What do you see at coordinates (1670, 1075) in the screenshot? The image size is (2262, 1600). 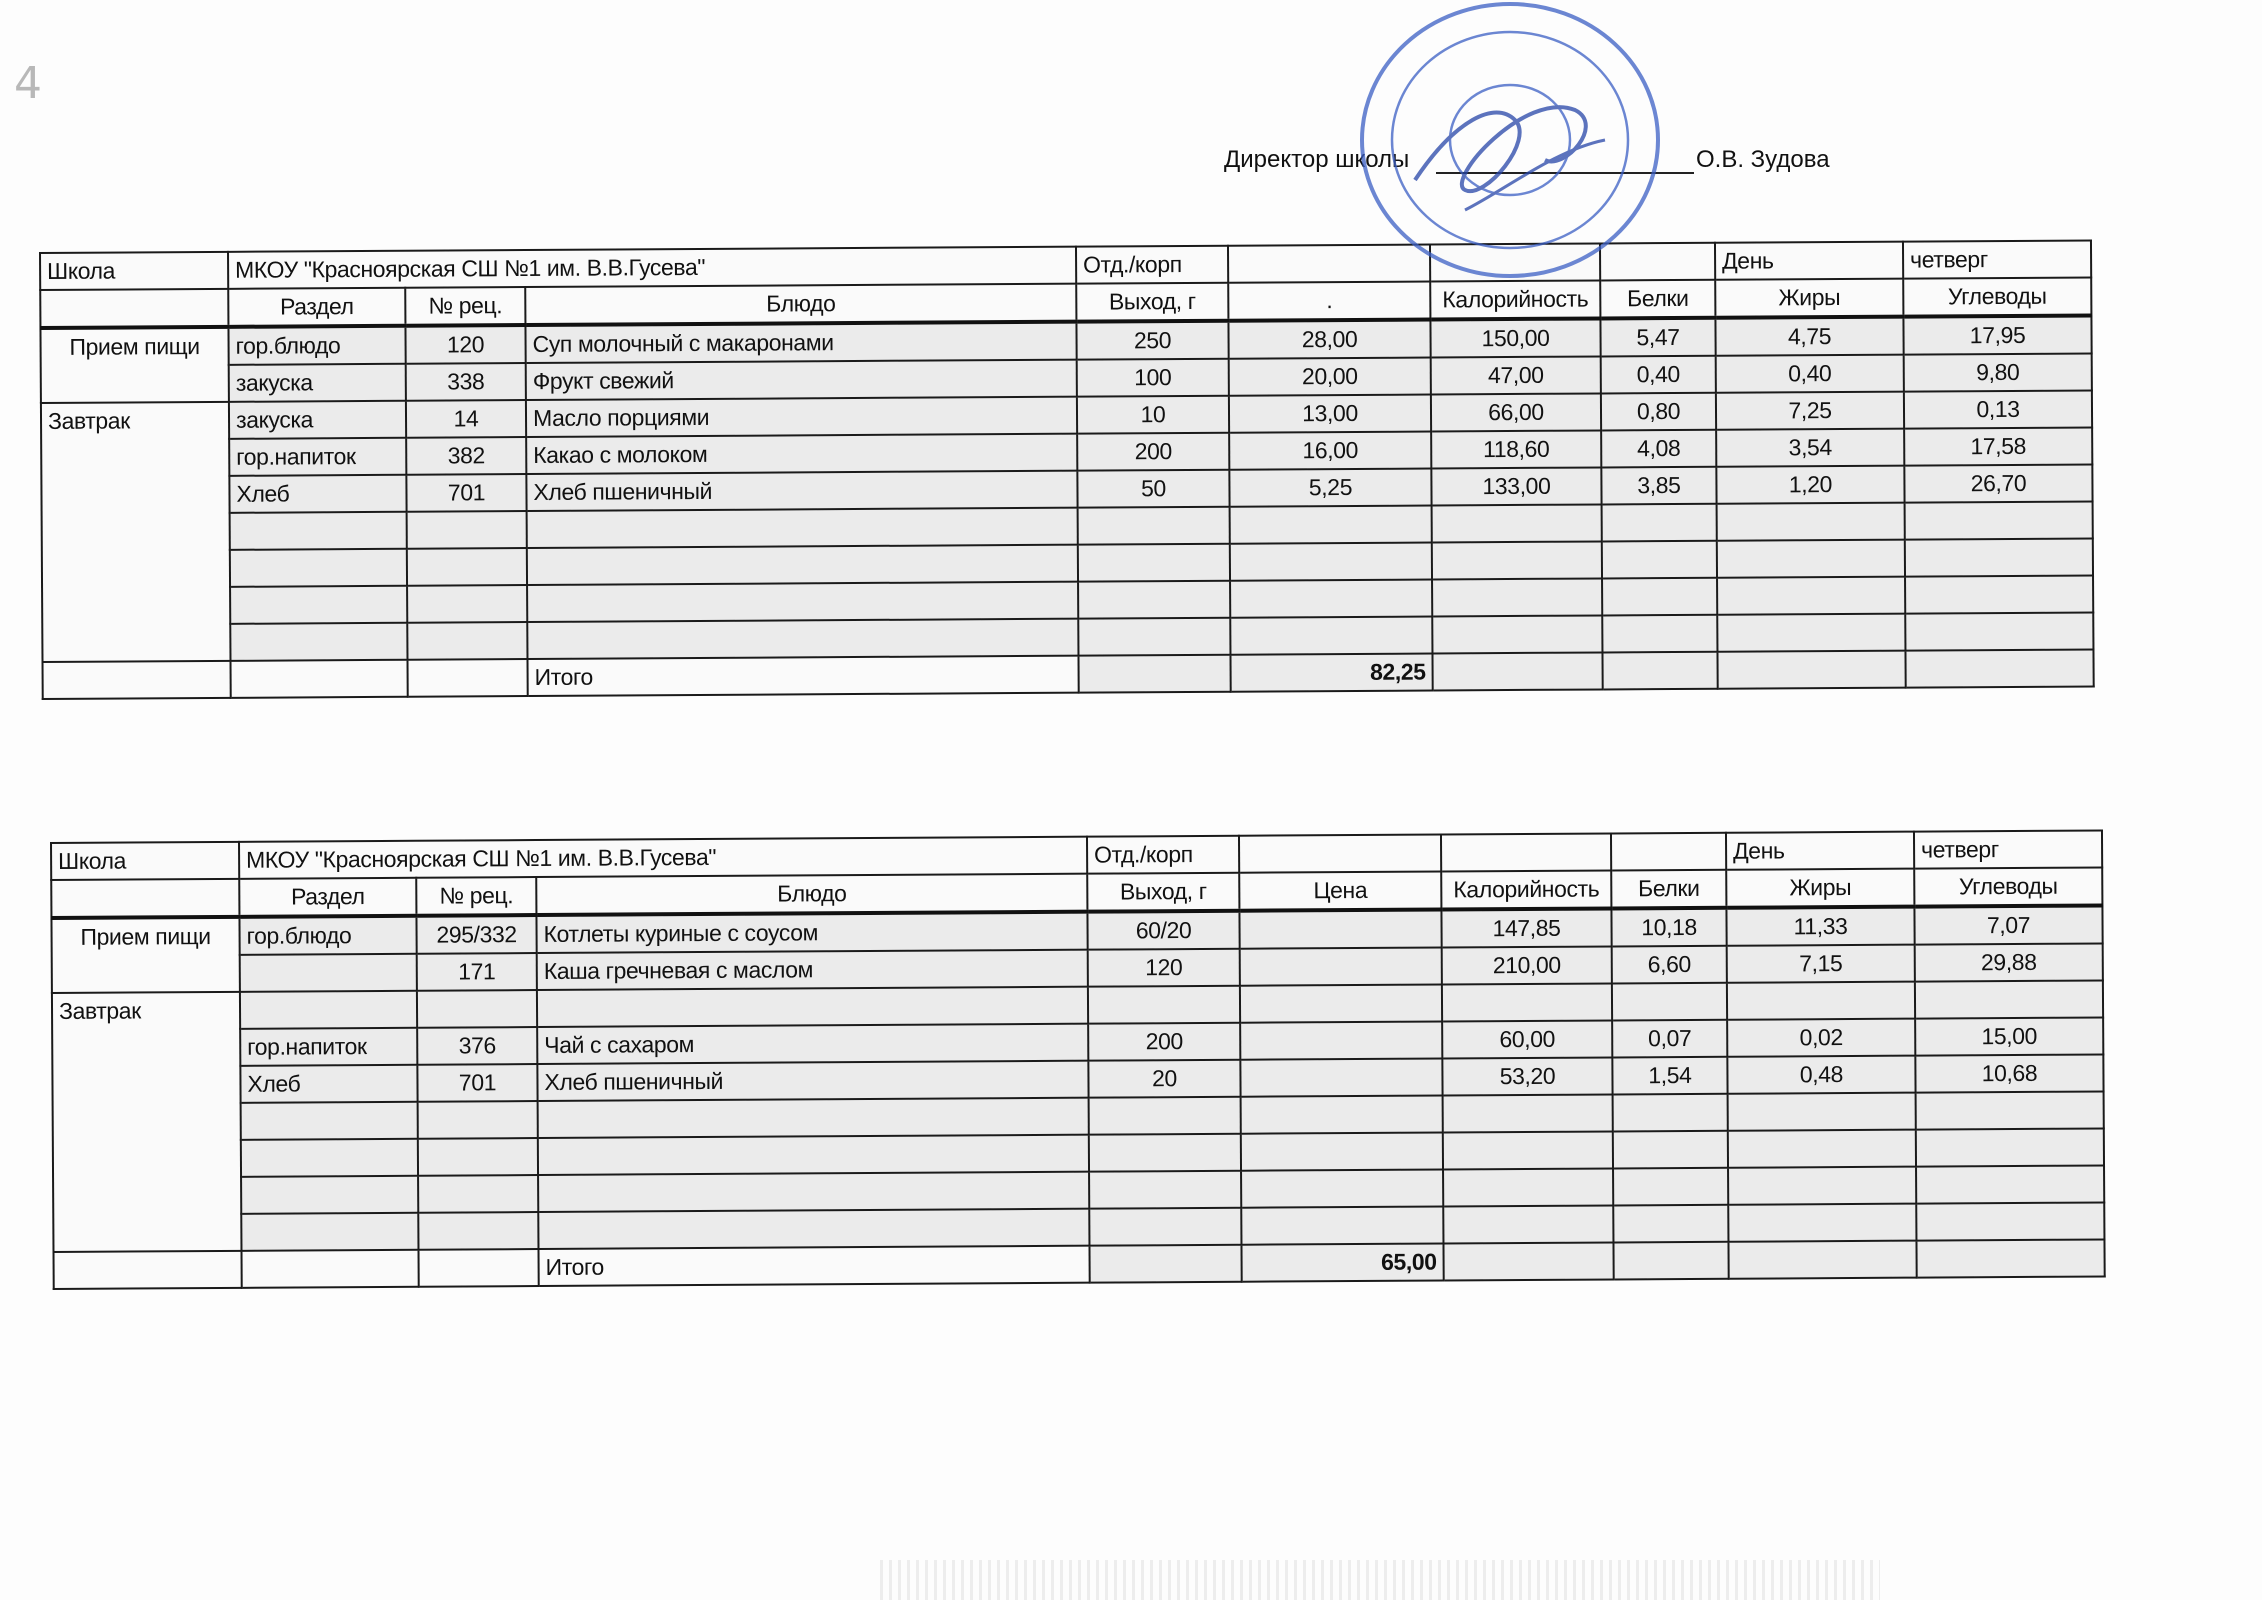 I see `proteins-cell: 1,54` at bounding box center [1670, 1075].